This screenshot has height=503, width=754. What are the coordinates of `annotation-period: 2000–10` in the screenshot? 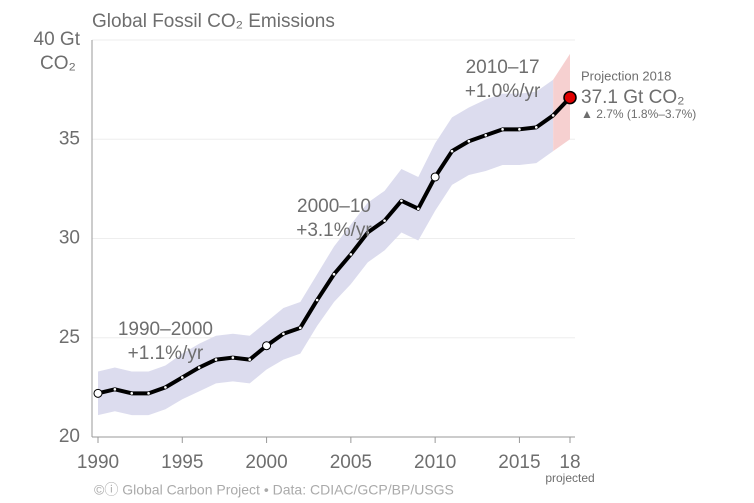 It's located at (334, 206).